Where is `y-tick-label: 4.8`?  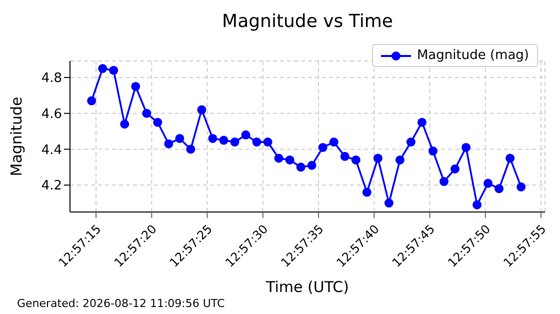
y-tick-label: 4.8 is located at coordinates (51, 78).